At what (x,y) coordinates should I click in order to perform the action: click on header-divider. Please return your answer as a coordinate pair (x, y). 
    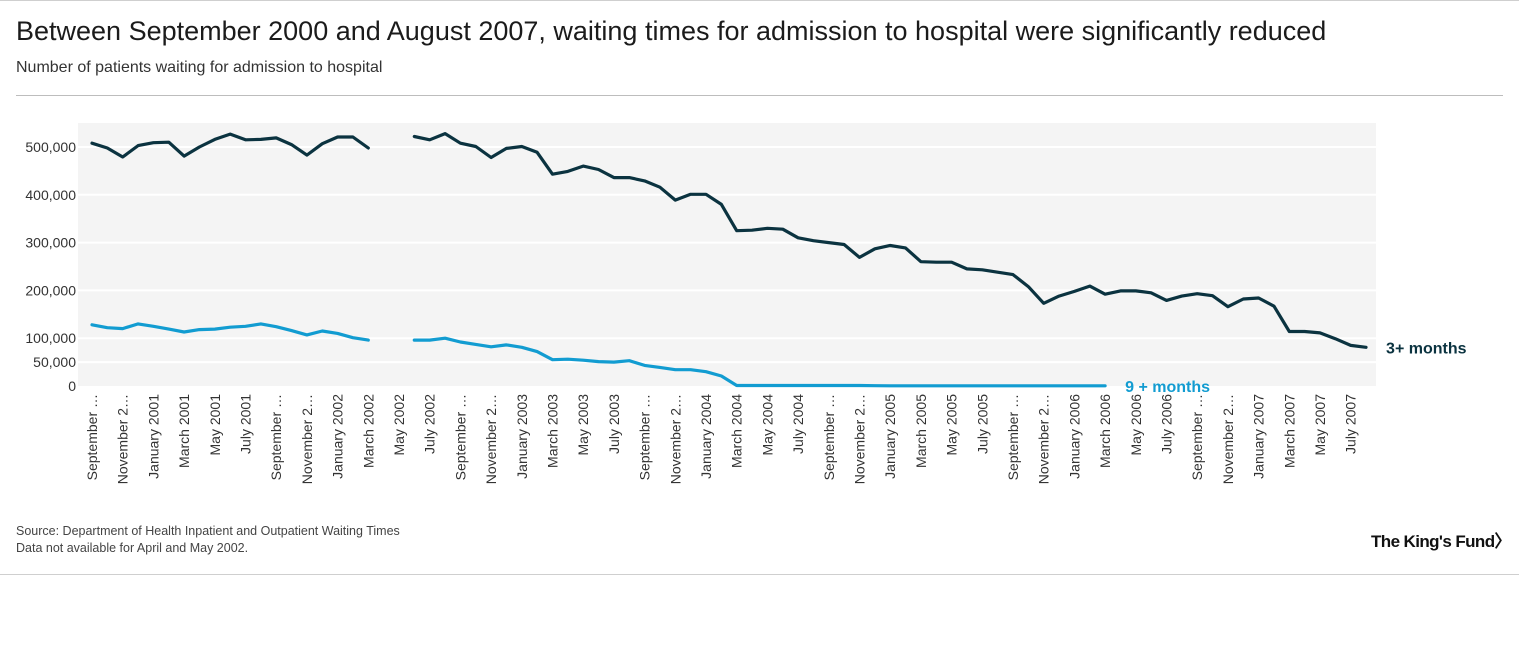
    Looking at the image, I should click on (759, 95).